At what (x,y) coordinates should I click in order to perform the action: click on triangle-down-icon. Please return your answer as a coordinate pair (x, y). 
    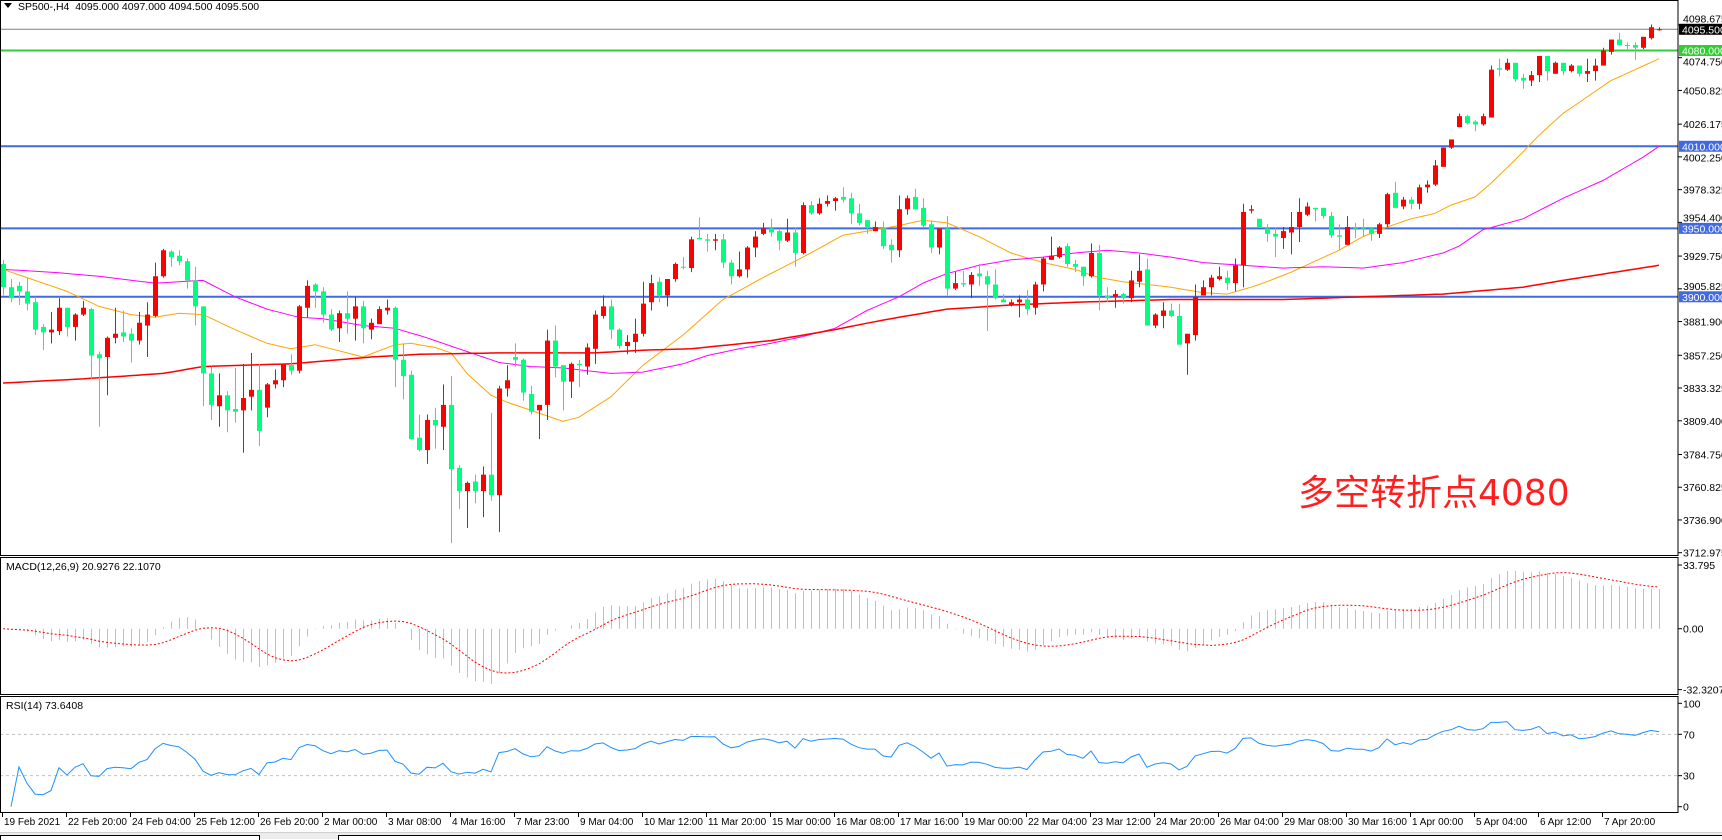
    Looking at the image, I should click on (8, 5).